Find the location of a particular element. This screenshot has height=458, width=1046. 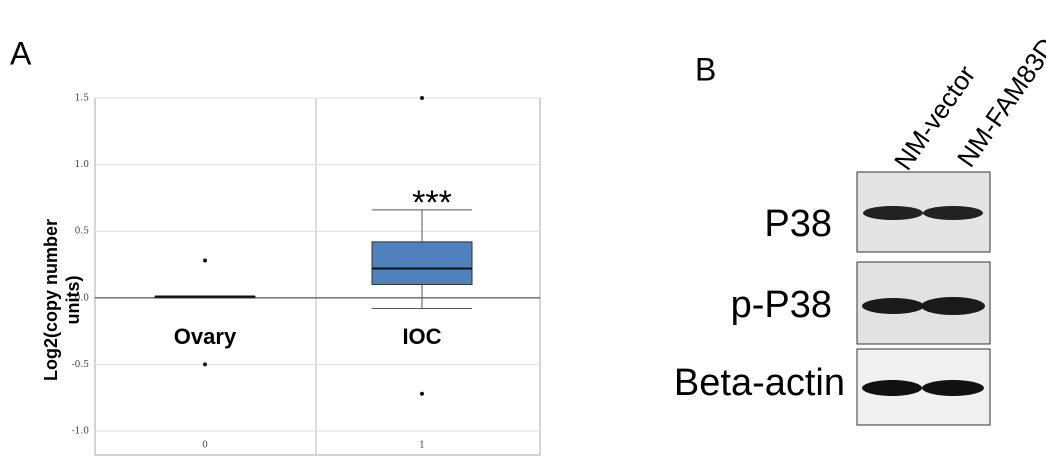

panel-label: A is located at coordinates (21, 53).